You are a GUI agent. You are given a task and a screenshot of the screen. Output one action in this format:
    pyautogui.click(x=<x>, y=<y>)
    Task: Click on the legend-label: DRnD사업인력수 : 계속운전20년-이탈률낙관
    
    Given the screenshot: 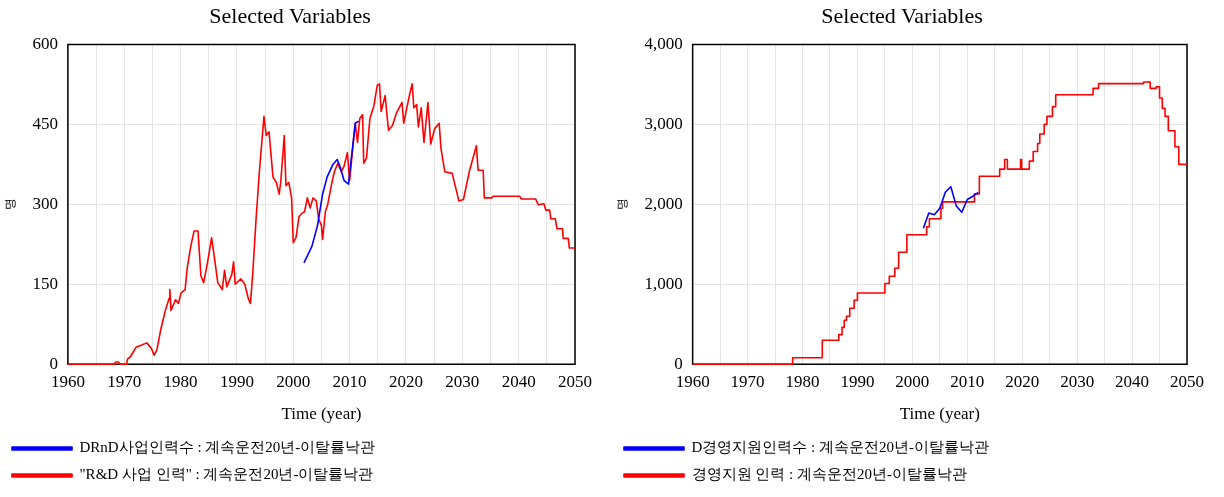 What is the action you would take?
    pyautogui.click(x=227, y=447)
    